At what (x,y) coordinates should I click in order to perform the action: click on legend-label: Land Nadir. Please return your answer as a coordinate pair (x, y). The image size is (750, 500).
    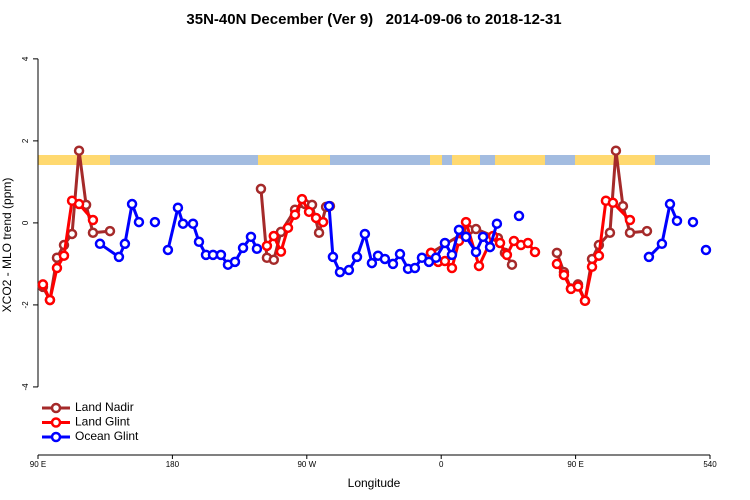
    Looking at the image, I should click on (104, 407).